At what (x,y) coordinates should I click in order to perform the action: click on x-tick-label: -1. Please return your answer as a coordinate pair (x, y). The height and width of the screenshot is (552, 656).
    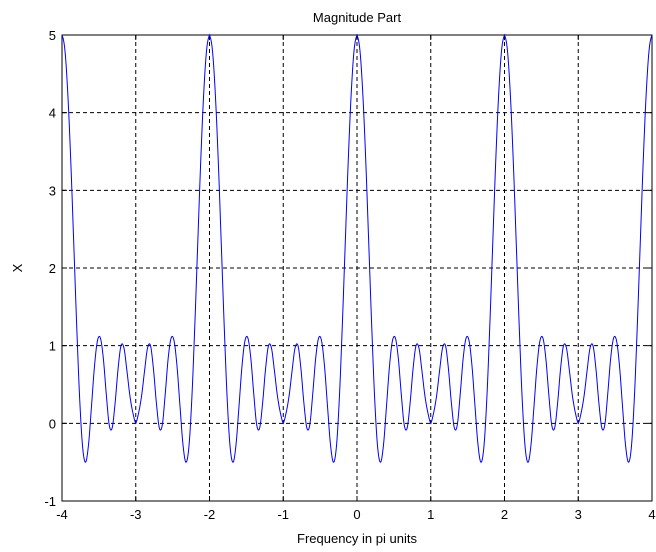
    Looking at the image, I should click on (283, 514).